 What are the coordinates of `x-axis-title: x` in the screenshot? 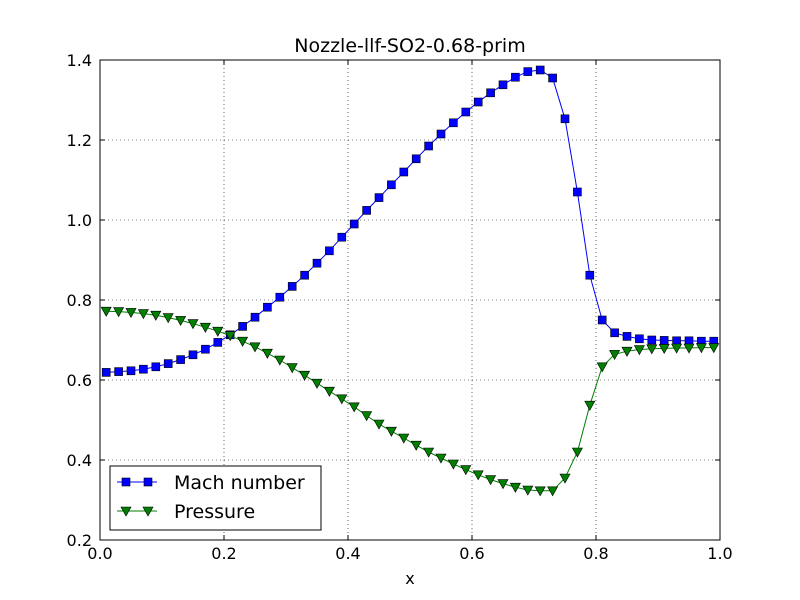 It's located at (409, 578).